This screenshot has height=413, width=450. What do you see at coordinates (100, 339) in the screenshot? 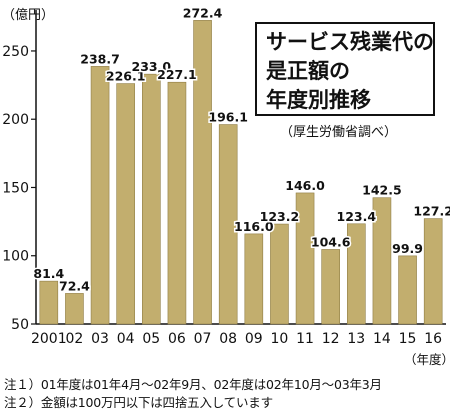
I see `x-tick-label: 03` at bounding box center [100, 339].